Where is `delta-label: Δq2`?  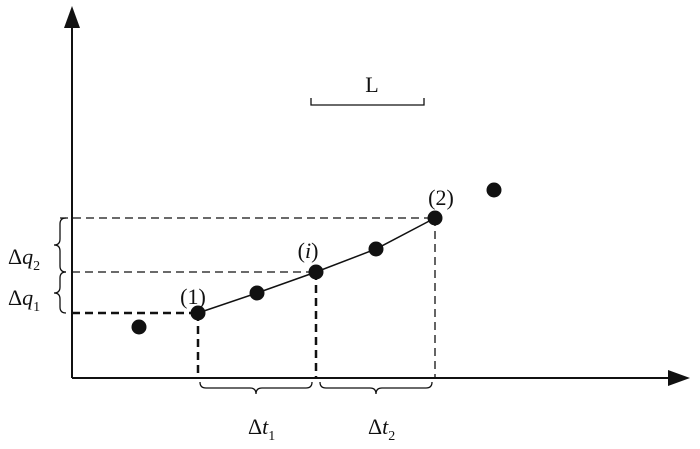
delta-label: Δq2 is located at coordinates (24, 259).